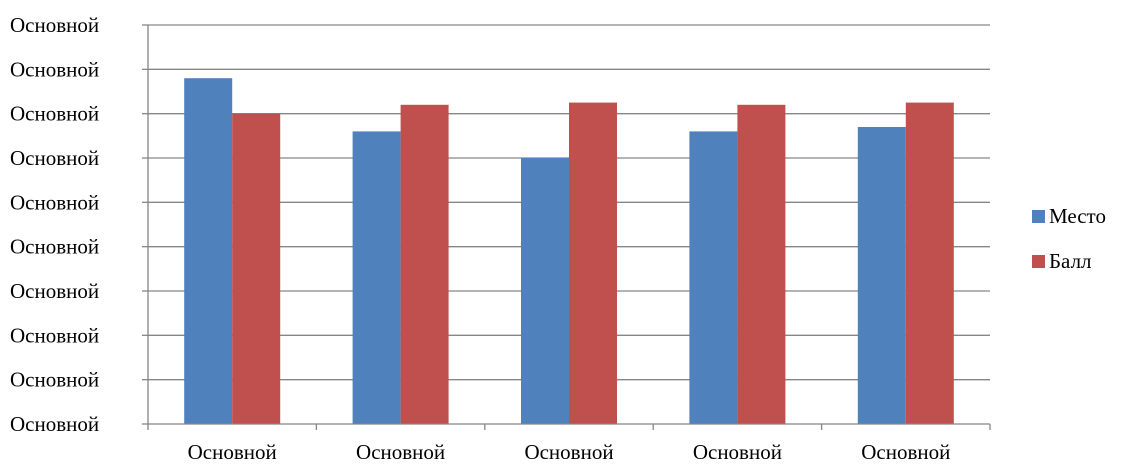 This screenshot has height=467, width=1122. What do you see at coordinates (1070, 261) in the screenshot?
I see `legend-label: Балл` at bounding box center [1070, 261].